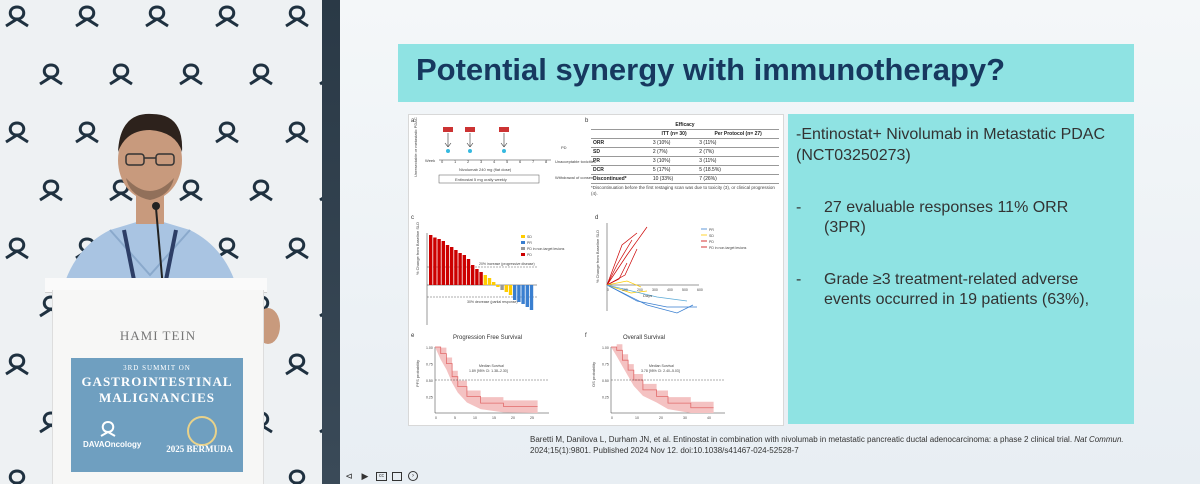 This screenshot has height=484, width=1200. What do you see at coordinates (157, 368) in the screenshot?
I see `sign-line-1: 3RD SUMMIT ON` at bounding box center [157, 368].